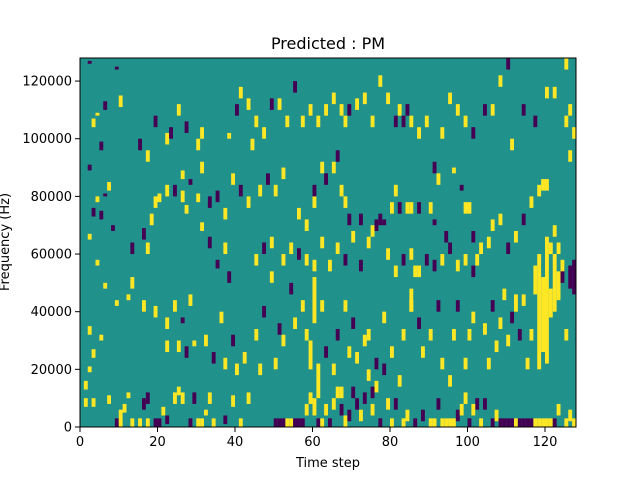 Image resolution: width=640 pixels, height=480 pixels. Describe the element at coordinates (47, 82) in the screenshot. I see `y-tick-label: 120000` at that location.